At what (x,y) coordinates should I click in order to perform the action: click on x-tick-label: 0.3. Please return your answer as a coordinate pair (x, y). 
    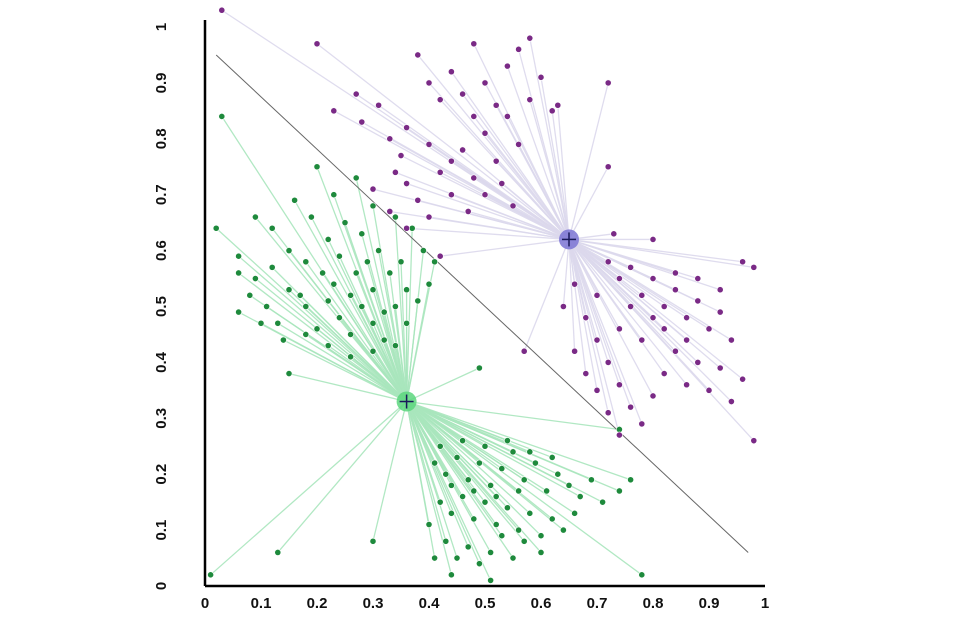
    Looking at the image, I should click on (373, 603).